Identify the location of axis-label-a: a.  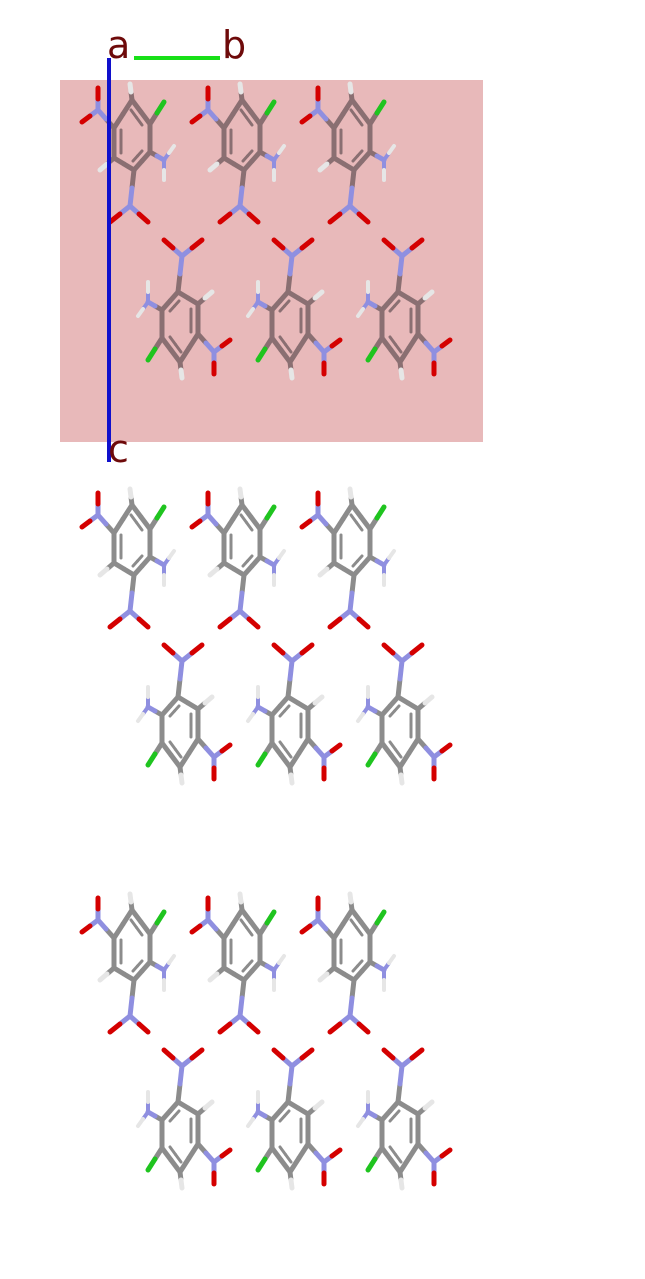
(119, 45).